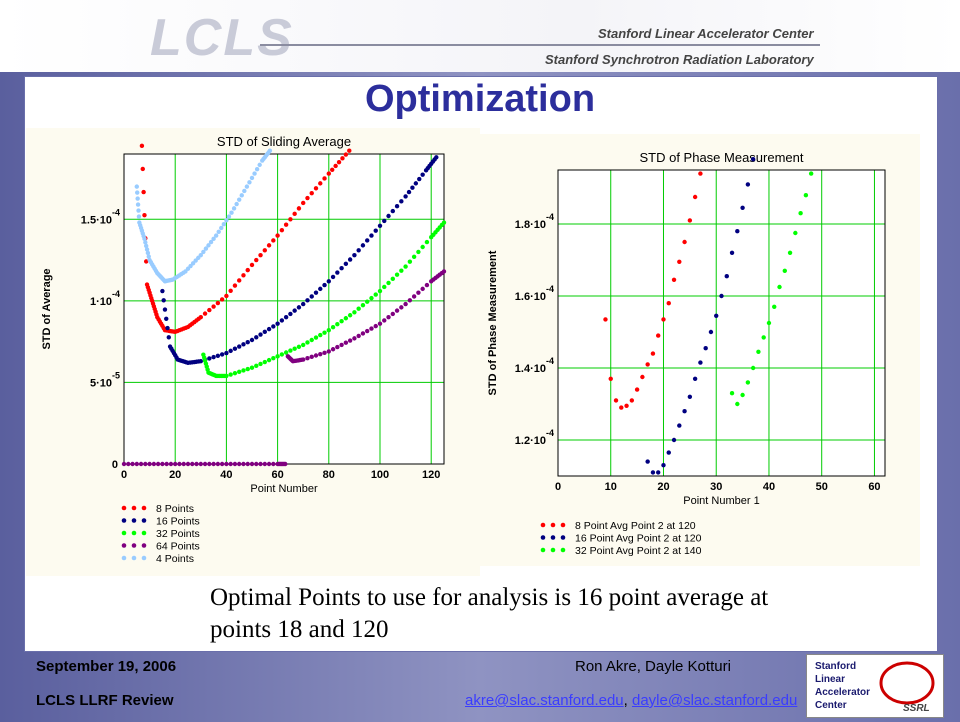 The width and height of the screenshot is (960, 722). Describe the element at coordinates (544, 700) in the screenshot. I see `email-link-akre: akre@slac.stanford.edu` at that location.